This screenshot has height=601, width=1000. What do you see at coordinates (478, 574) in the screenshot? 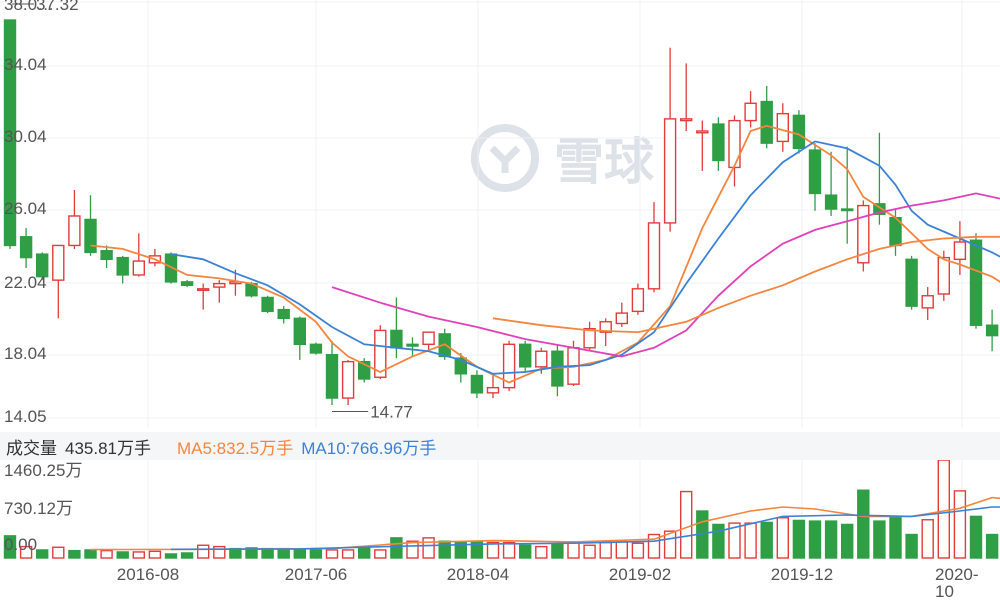
I see `time-tick-label: 2018-04` at bounding box center [478, 574].